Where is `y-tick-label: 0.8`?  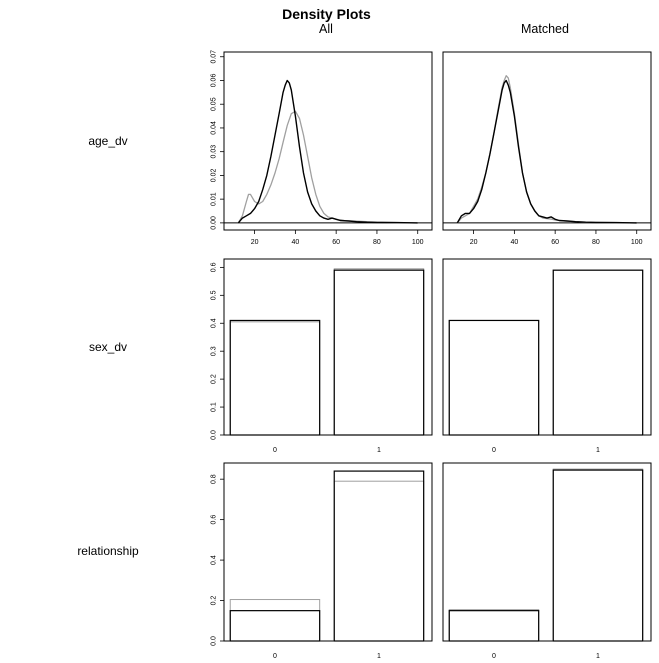
y-tick-label: 0.8 is located at coordinates (214, 479).